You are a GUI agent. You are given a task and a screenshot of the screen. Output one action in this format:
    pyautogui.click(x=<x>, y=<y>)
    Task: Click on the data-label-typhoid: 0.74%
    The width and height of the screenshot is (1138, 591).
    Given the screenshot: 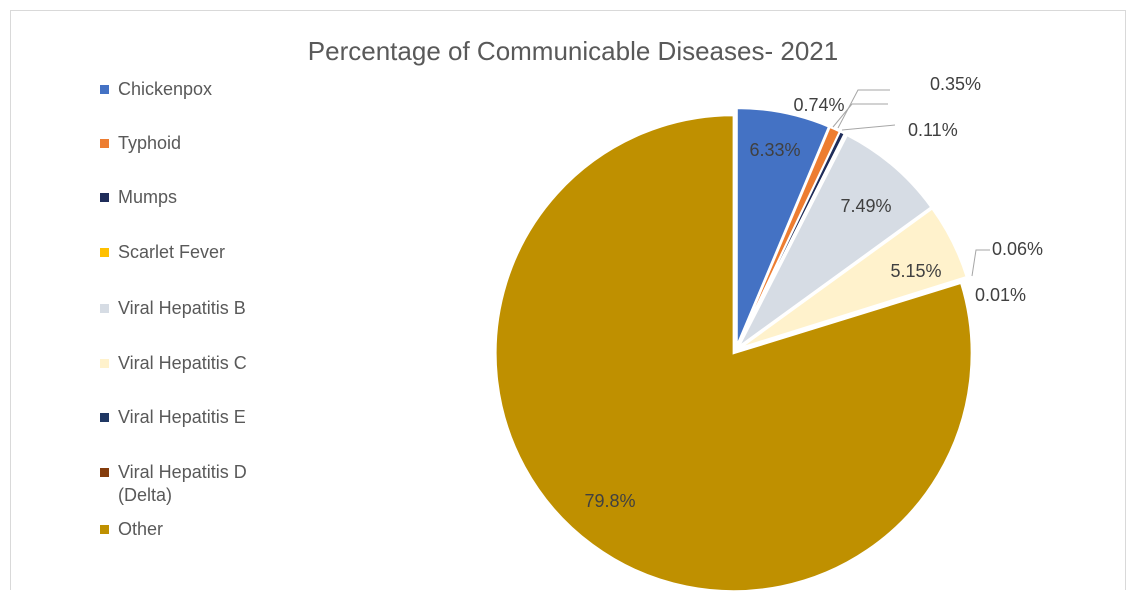 What is the action you would take?
    pyautogui.click(x=818, y=105)
    